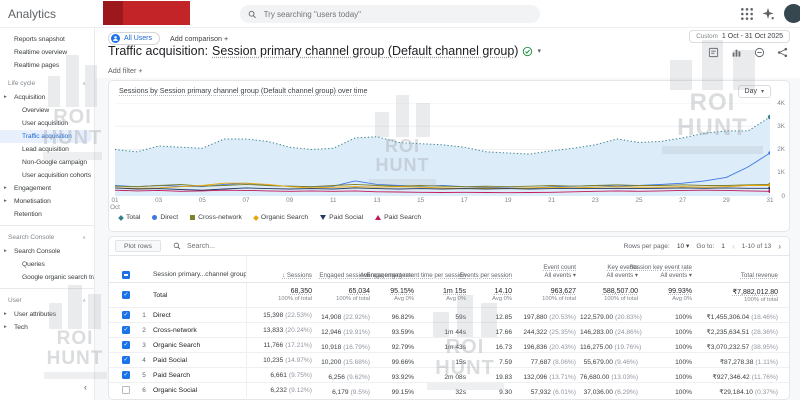 This screenshot has height=400, width=800. I want to click on column-header-key-events: Key events All events ▾, so click(622, 271).